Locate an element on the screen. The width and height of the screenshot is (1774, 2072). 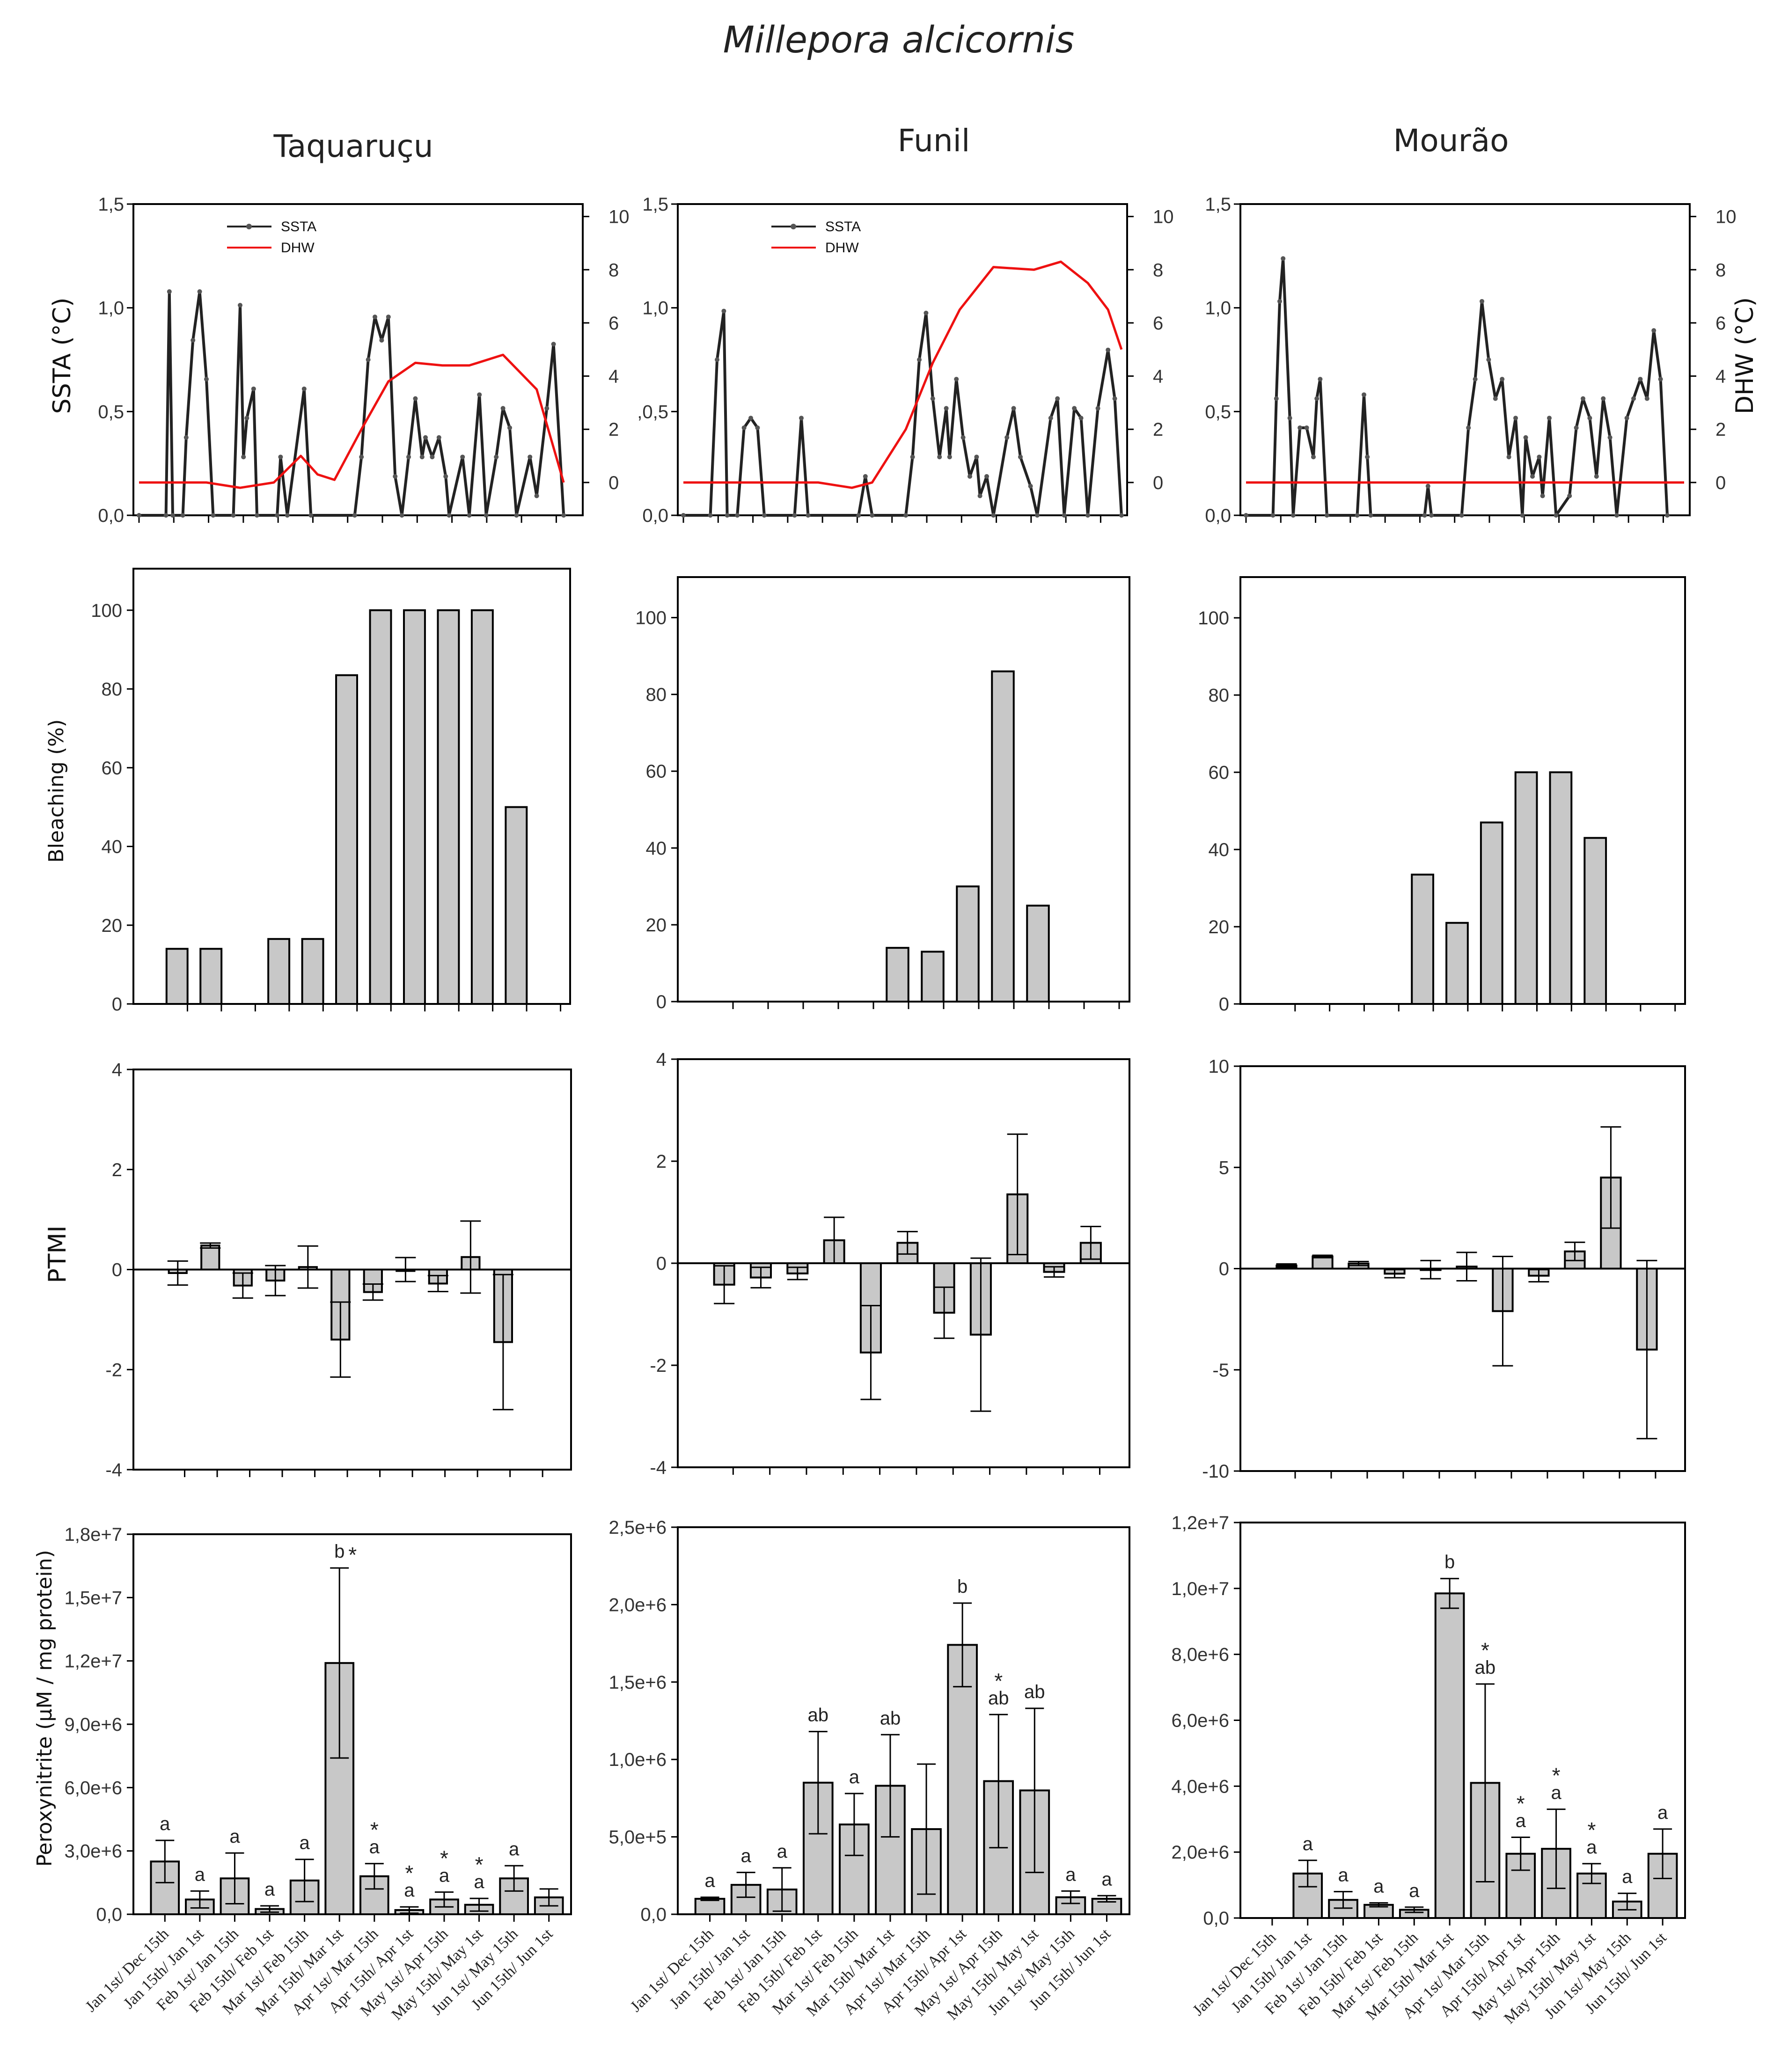
peroxynitrite-funil-sig-letter: ab is located at coordinates (998, 1698).